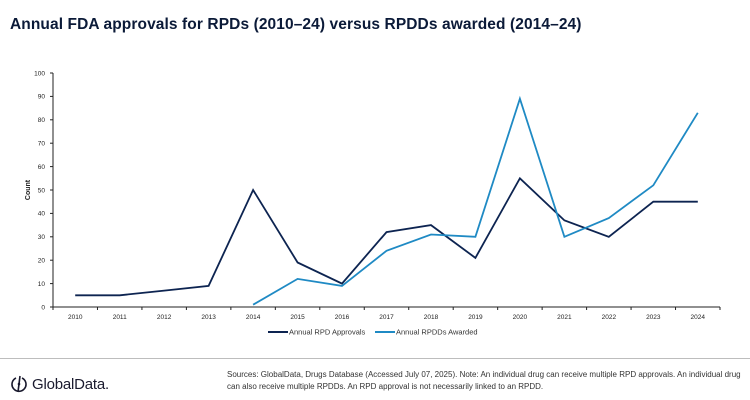  Describe the element at coordinates (120, 317) in the screenshot. I see `x-tick-label: 2011` at that location.